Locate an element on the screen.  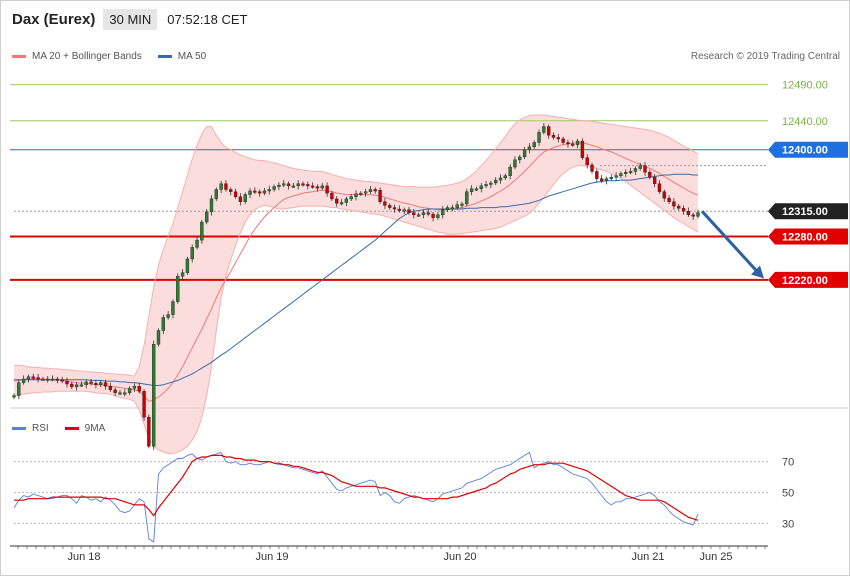
x-axis-label-1: Jun 19 is located at coordinates (271, 557).